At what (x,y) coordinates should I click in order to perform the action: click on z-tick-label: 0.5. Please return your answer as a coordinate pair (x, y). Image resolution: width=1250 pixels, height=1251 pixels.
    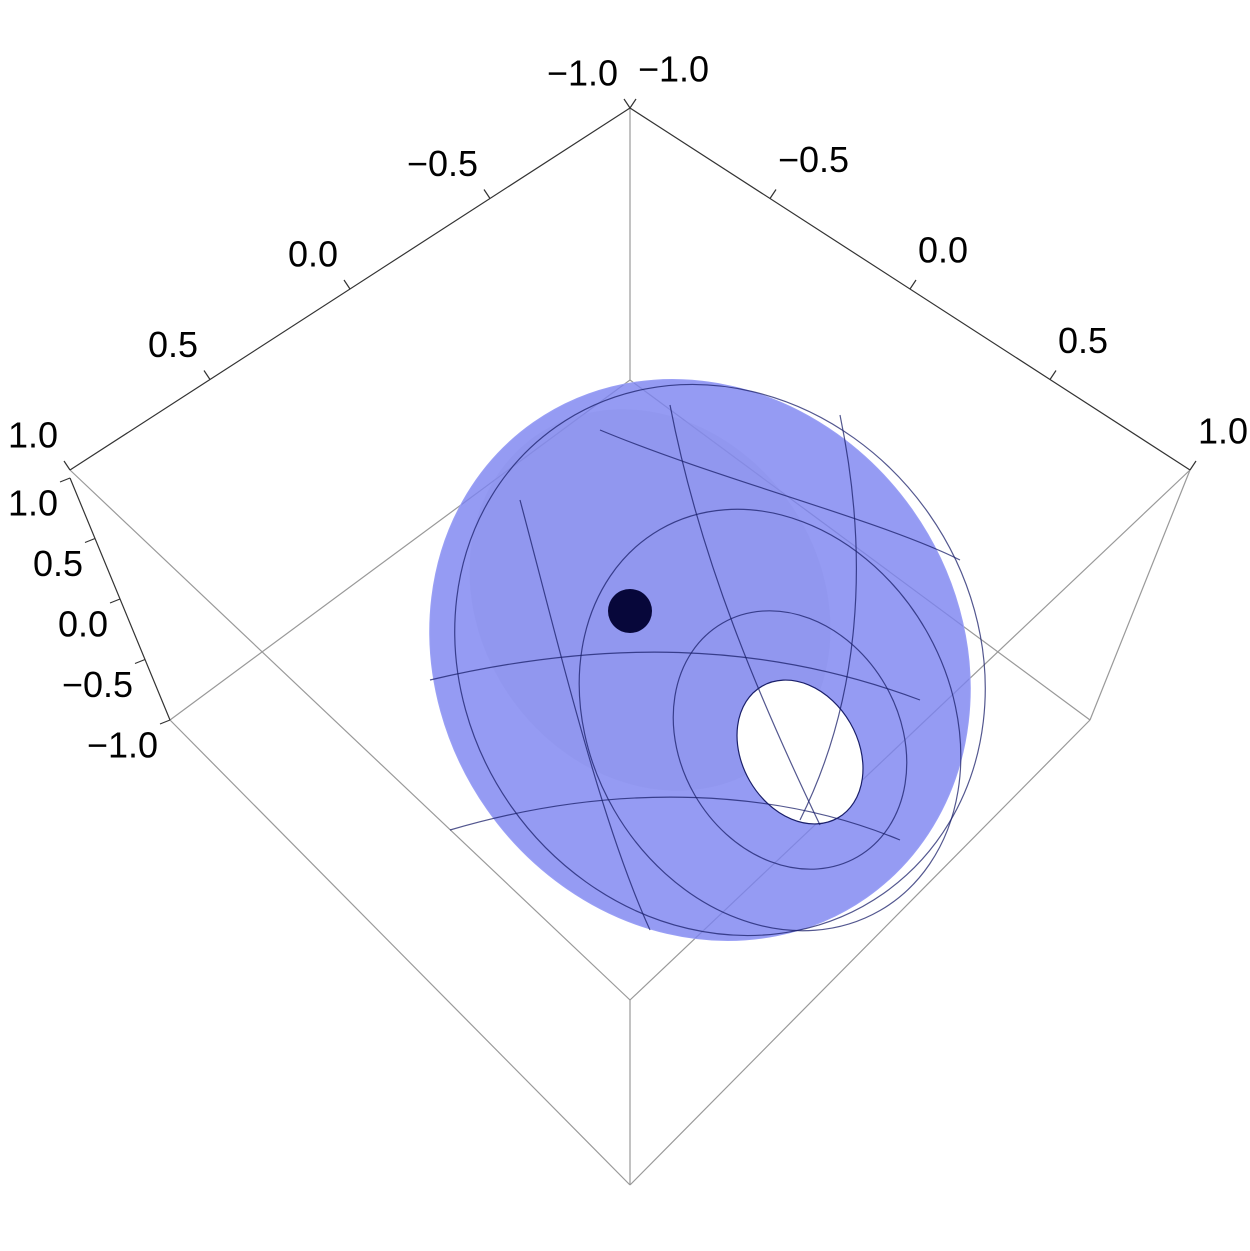
    Looking at the image, I should click on (58, 563).